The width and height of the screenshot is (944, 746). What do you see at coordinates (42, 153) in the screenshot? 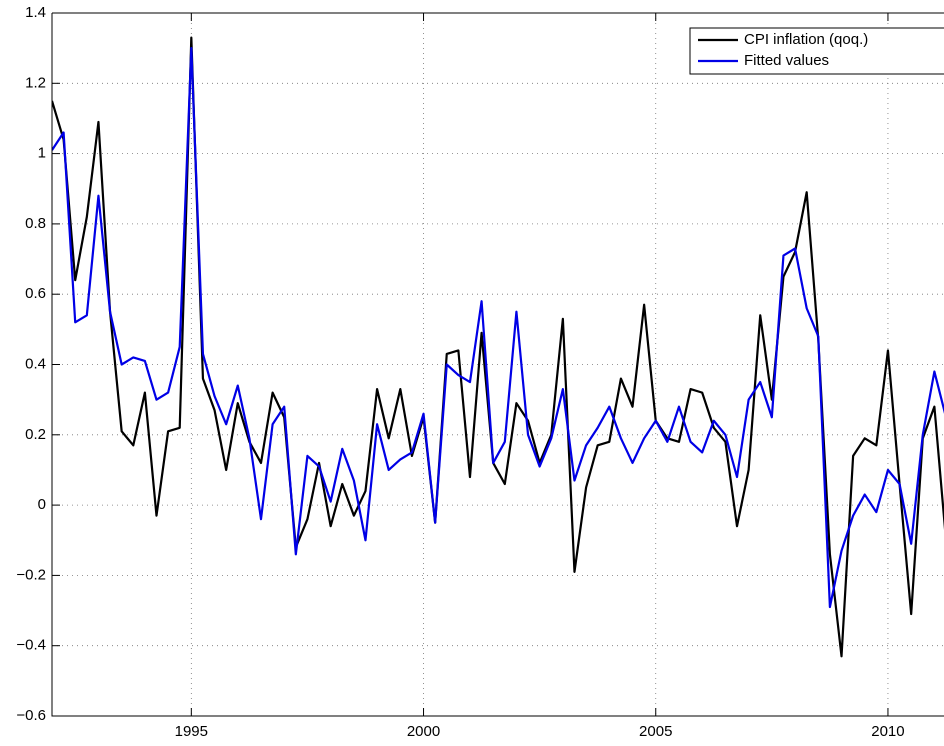
I see `y-tick-label: 1` at bounding box center [42, 153].